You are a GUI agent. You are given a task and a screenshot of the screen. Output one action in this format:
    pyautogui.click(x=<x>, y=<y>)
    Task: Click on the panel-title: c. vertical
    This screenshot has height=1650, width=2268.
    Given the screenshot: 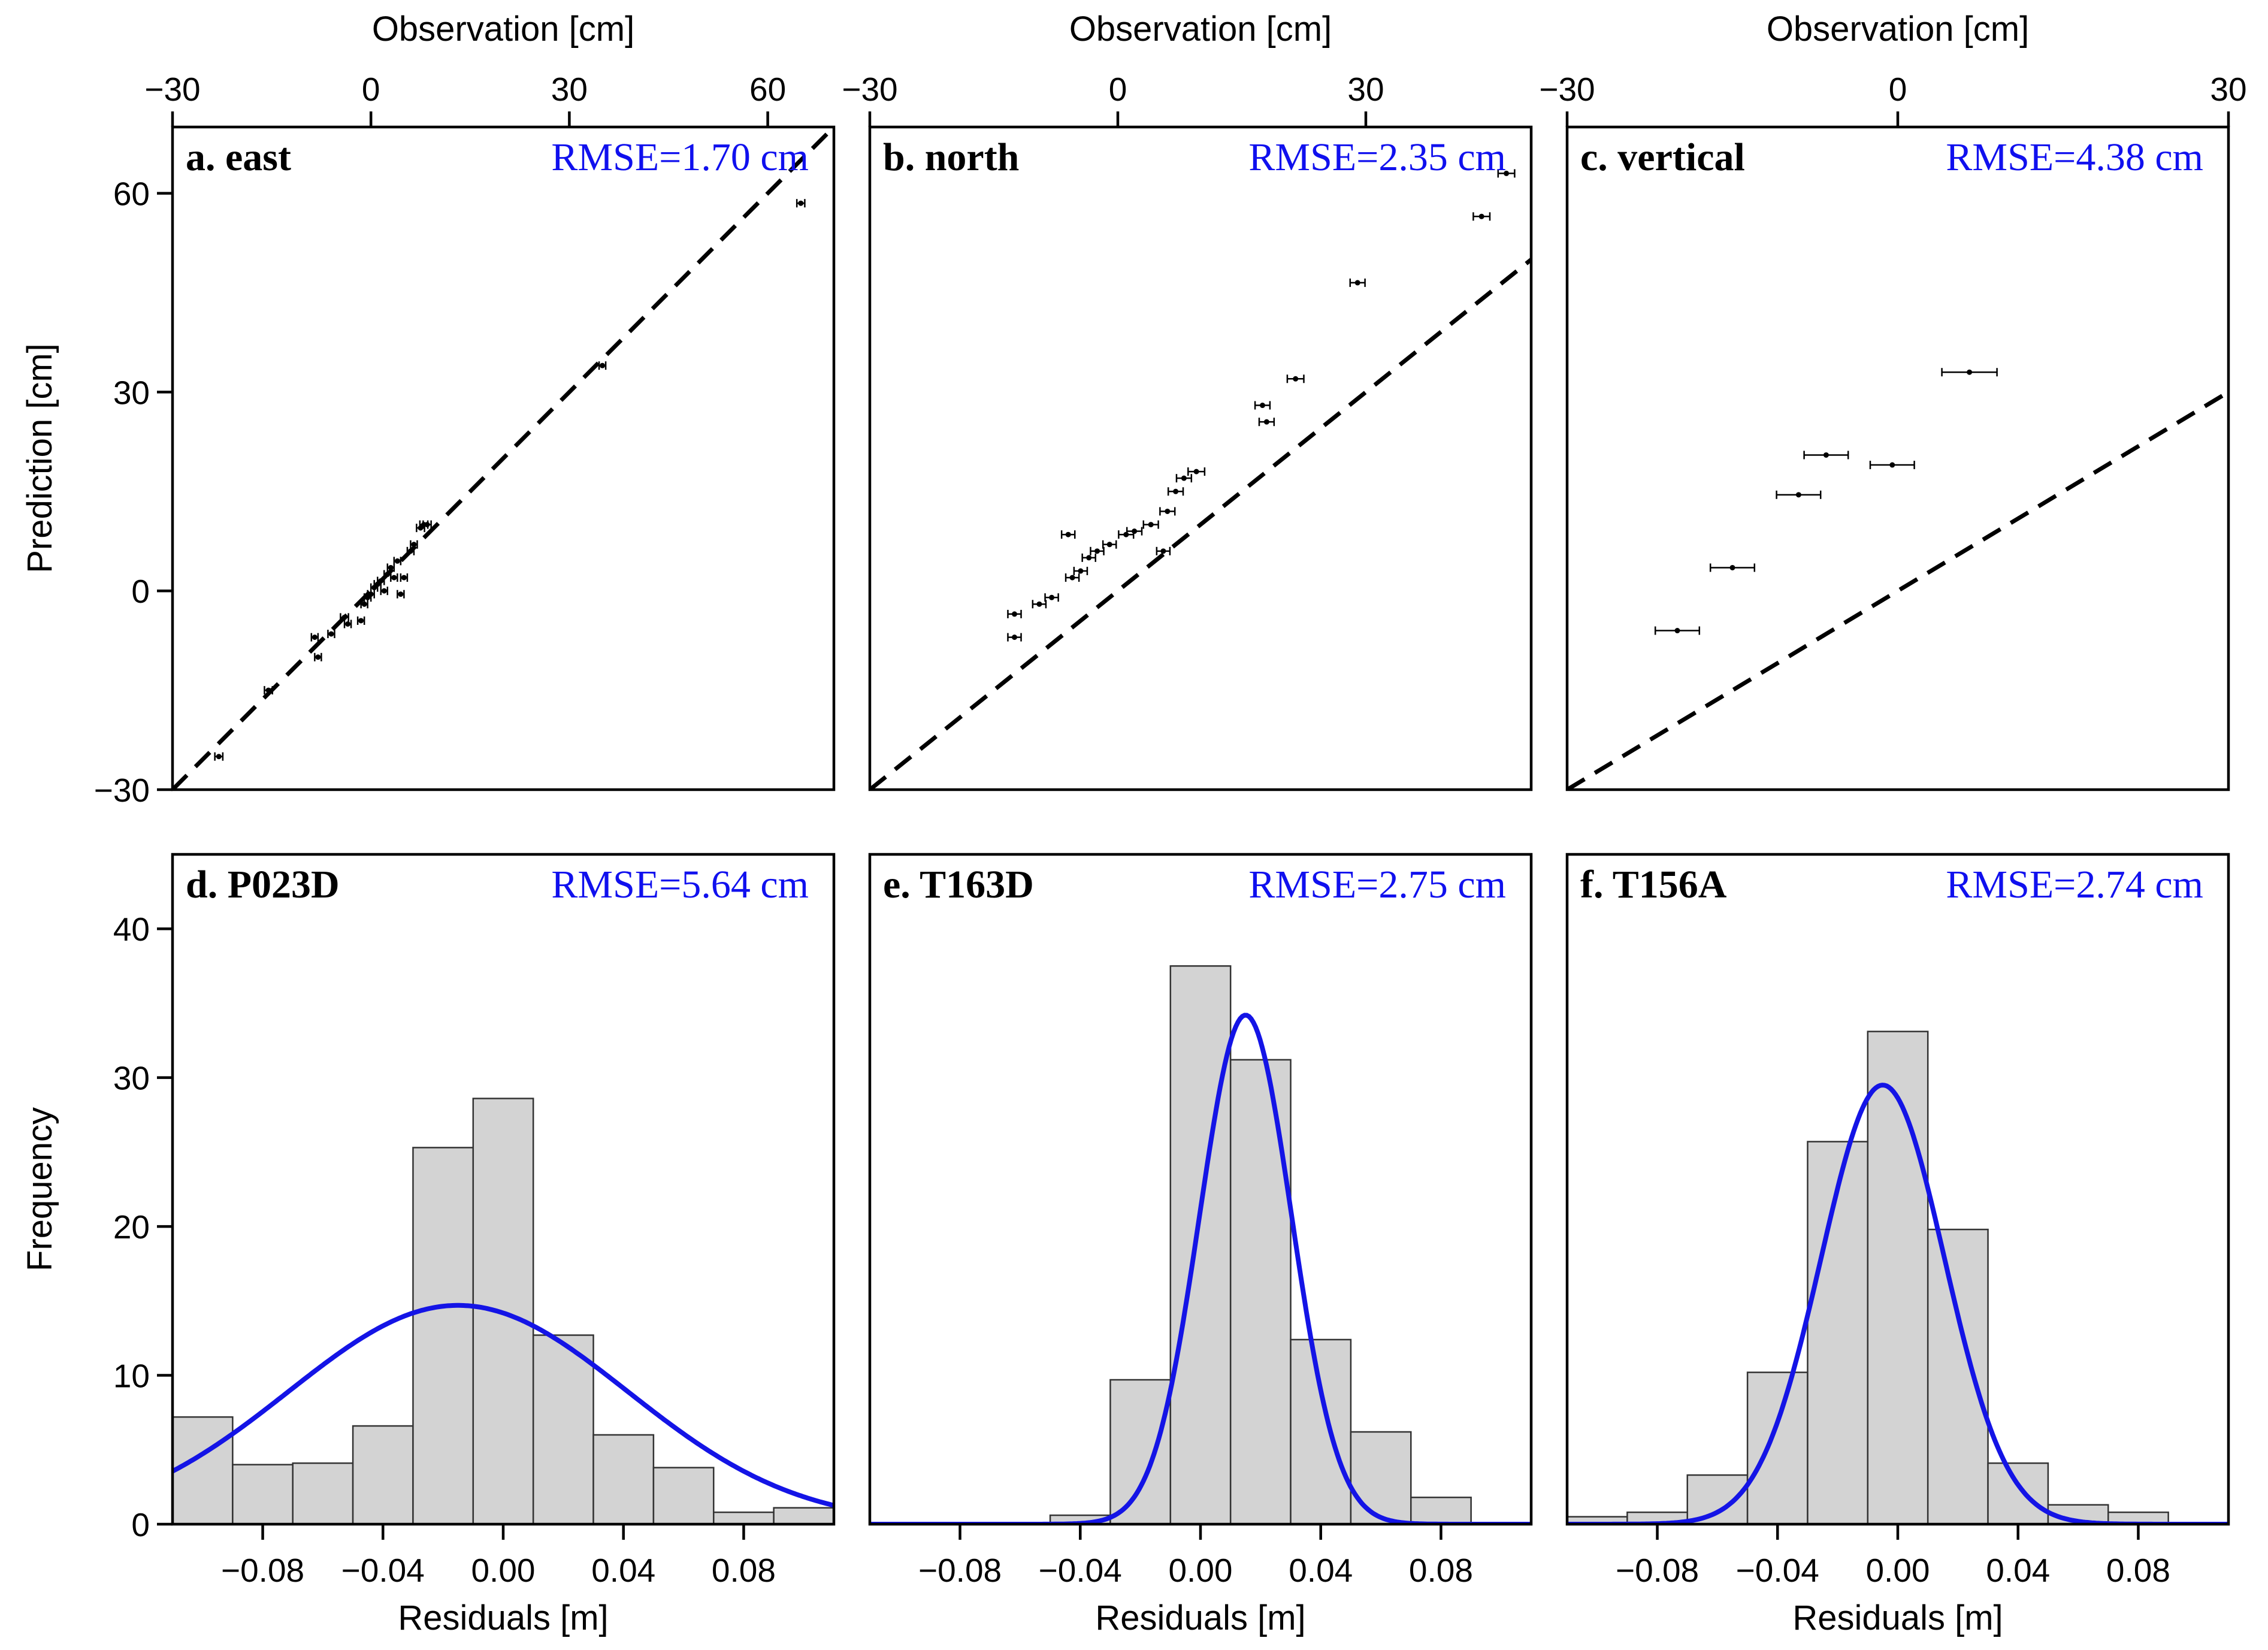 What is the action you would take?
    pyautogui.click(x=1662, y=157)
    